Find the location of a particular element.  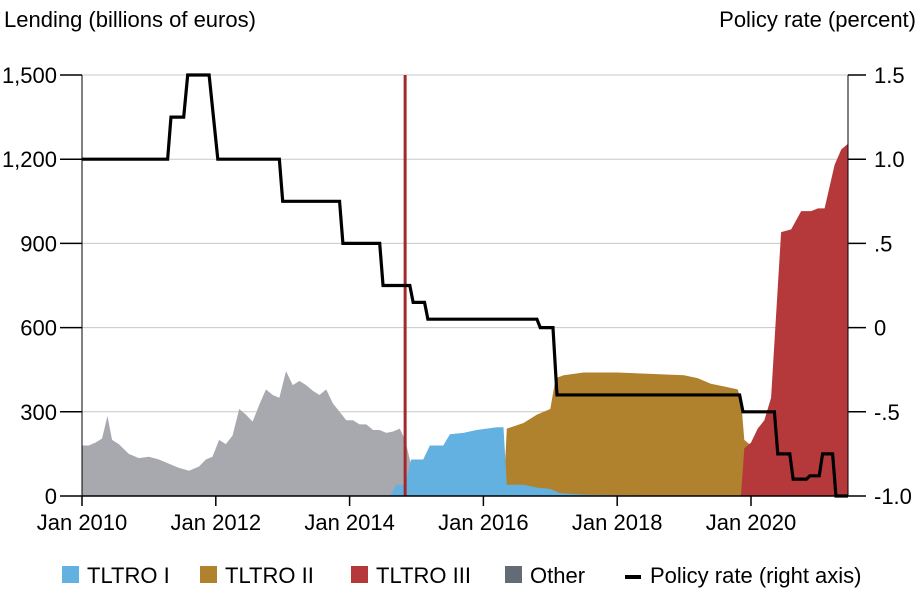

x-tick-label: Jan 2020 is located at coordinates (751, 522).